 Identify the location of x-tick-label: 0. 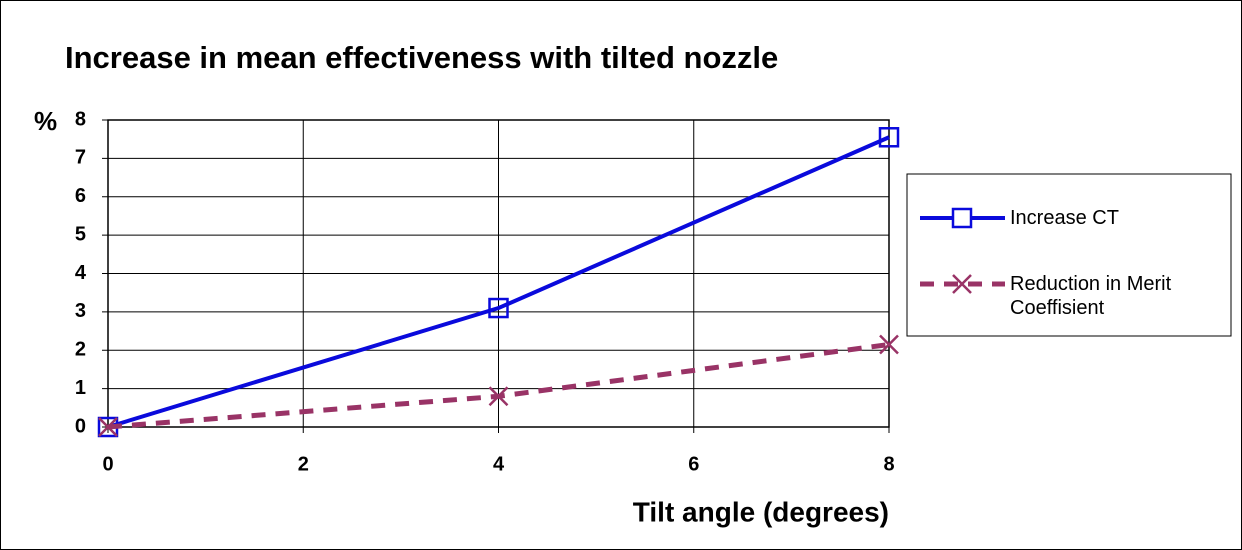
(107, 464).